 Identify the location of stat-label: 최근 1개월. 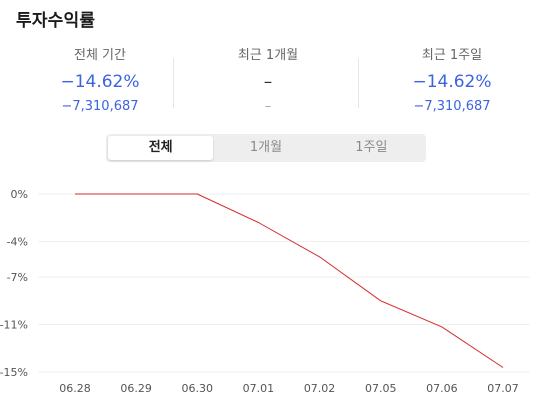
(268, 55).